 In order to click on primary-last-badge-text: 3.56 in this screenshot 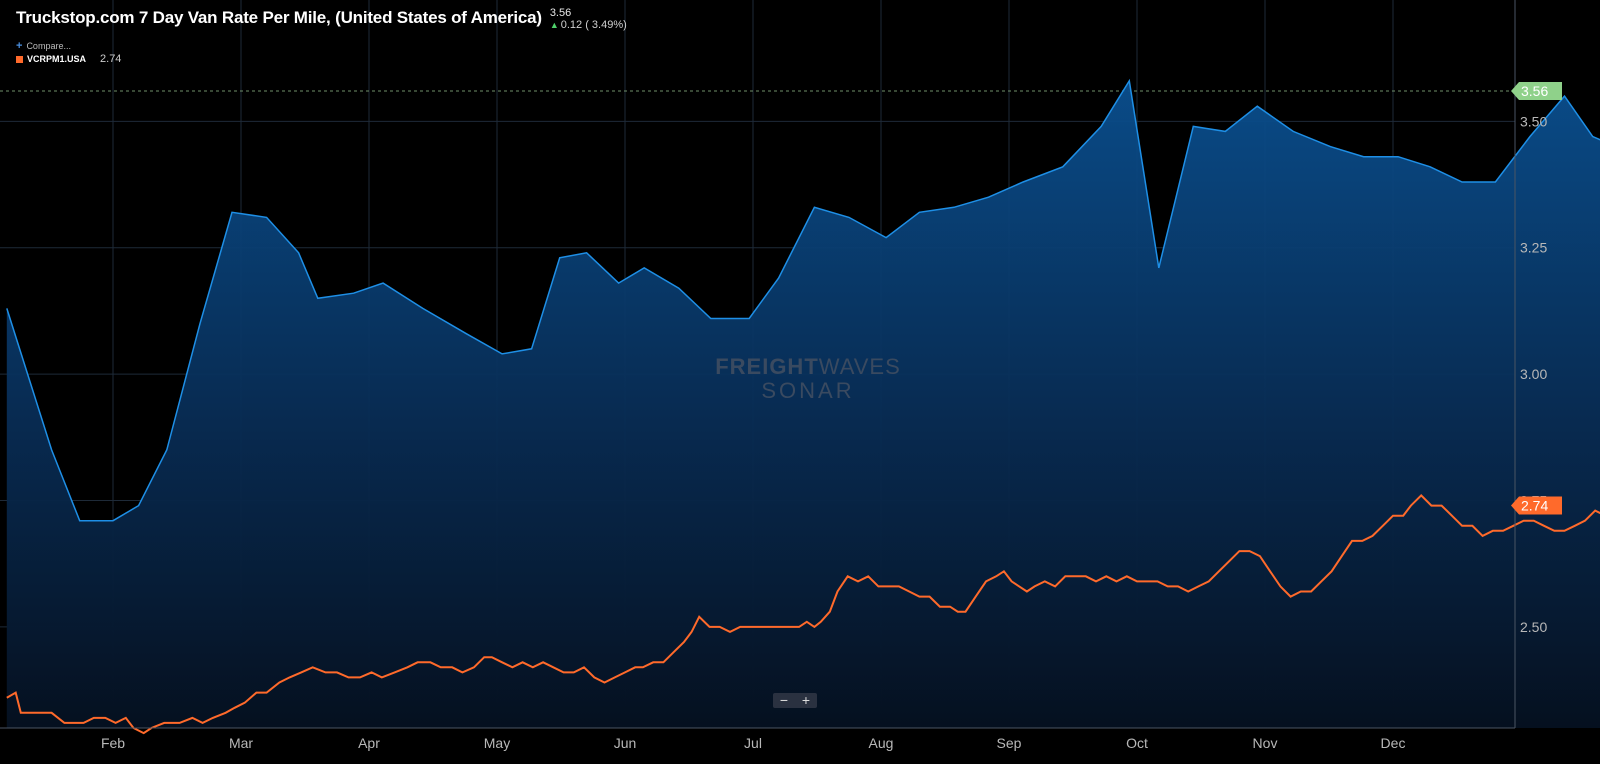, I will do `click(1534, 91)`.